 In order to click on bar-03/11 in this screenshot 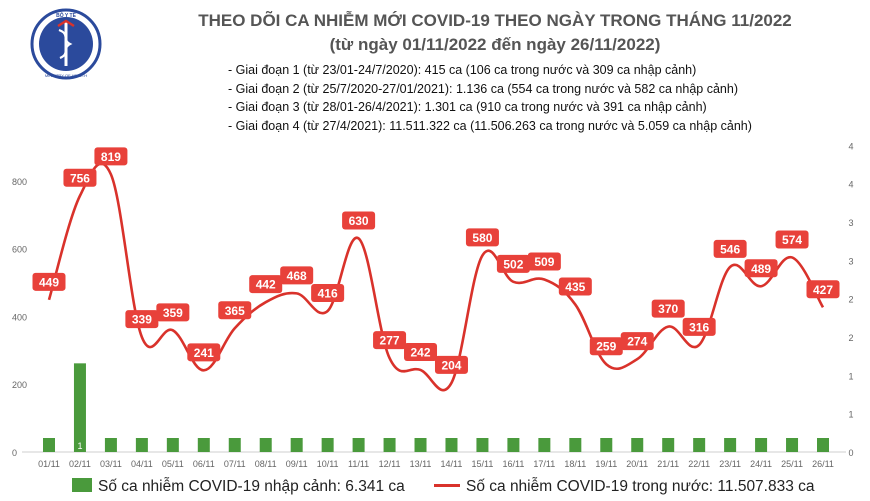, I will do `click(110, 445)`.